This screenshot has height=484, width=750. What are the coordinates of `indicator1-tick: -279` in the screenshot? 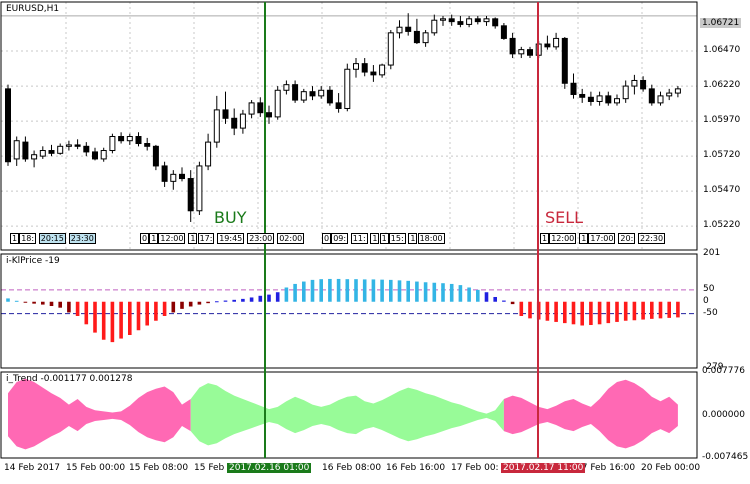 It's located at (713, 367).